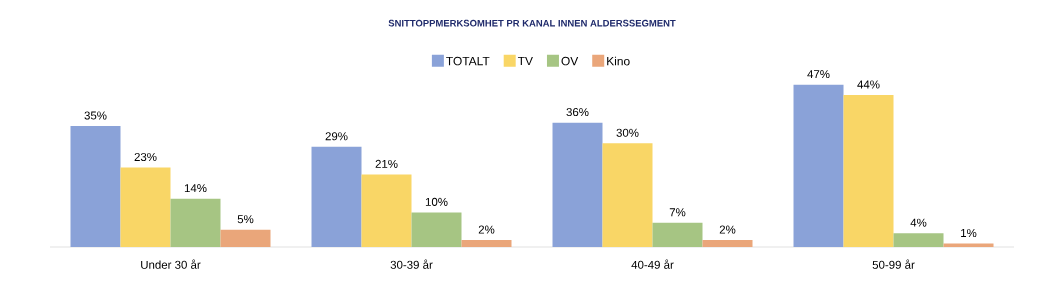  Describe the element at coordinates (969, 233) in the screenshot. I see `data-label: 1%` at that location.